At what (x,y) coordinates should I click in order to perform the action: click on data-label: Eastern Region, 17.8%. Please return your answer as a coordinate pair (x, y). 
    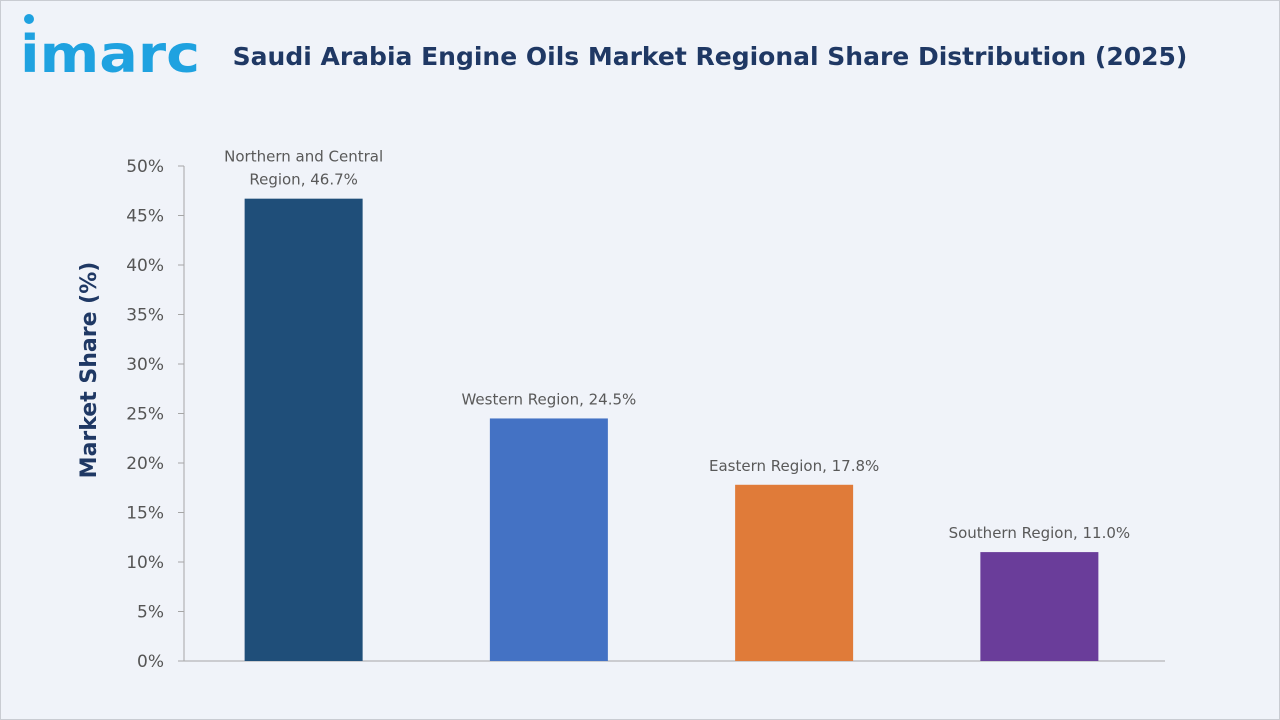
    Looking at the image, I should click on (794, 466).